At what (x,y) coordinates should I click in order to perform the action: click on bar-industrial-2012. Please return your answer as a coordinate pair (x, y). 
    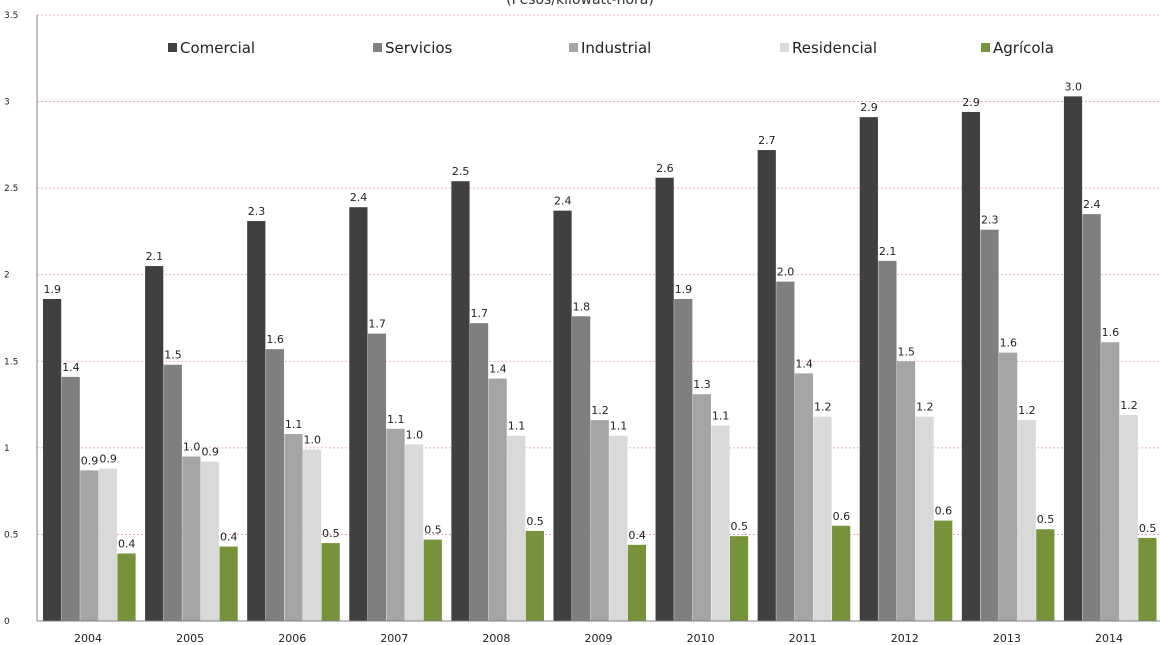
    Looking at the image, I should click on (906, 491).